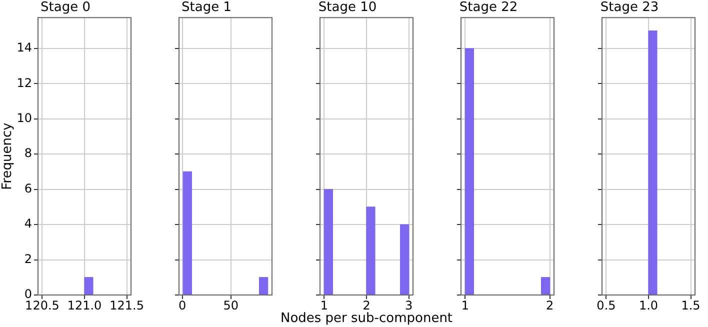 Image resolution: width=708 pixels, height=327 pixels. Describe the element at coordinates (24, 83) in the screenshot. I see `y-tick-label: 12` at that location.